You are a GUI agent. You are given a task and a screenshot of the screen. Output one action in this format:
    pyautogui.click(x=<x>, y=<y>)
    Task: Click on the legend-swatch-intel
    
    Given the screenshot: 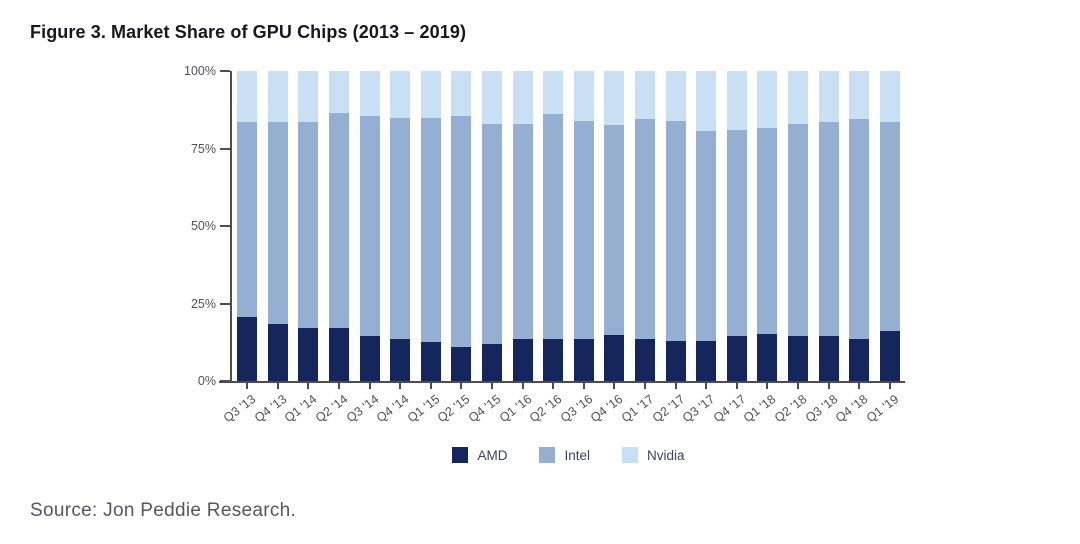 What is the action you would take?
    pyautogui.click(x=547, y=455)
    